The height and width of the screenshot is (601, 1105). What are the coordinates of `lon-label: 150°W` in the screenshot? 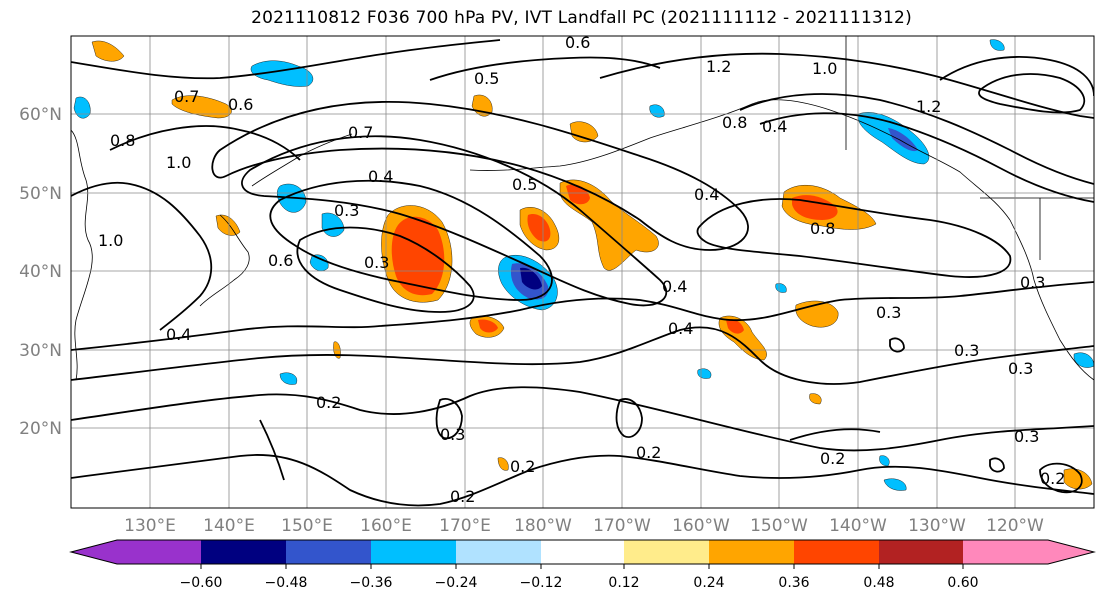 It's located at (779, 526).